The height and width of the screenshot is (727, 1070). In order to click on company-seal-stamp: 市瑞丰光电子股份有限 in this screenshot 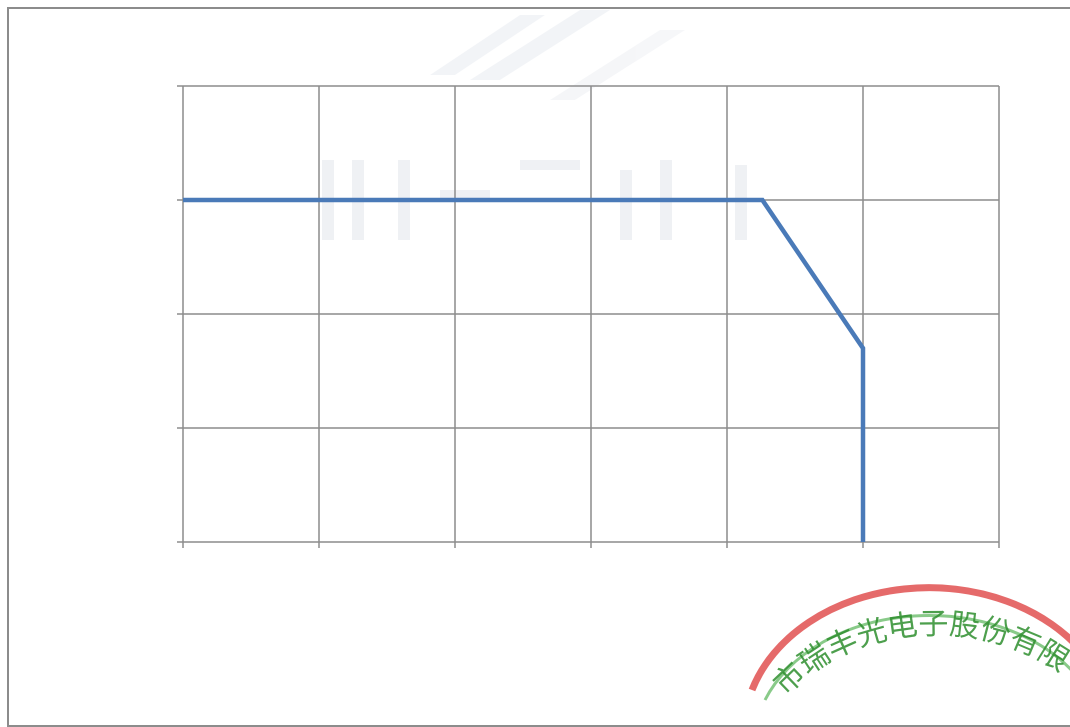, I will do `click(909, 642)`.